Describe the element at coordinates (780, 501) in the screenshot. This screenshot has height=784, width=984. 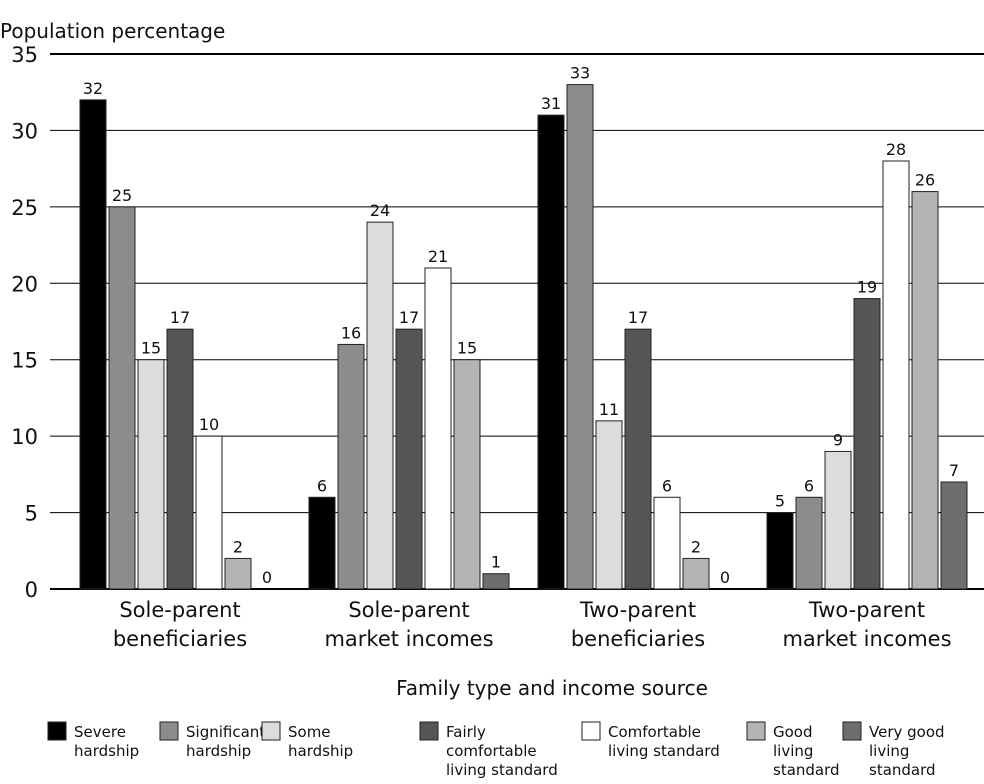
I see `data-label: 5` at that location.